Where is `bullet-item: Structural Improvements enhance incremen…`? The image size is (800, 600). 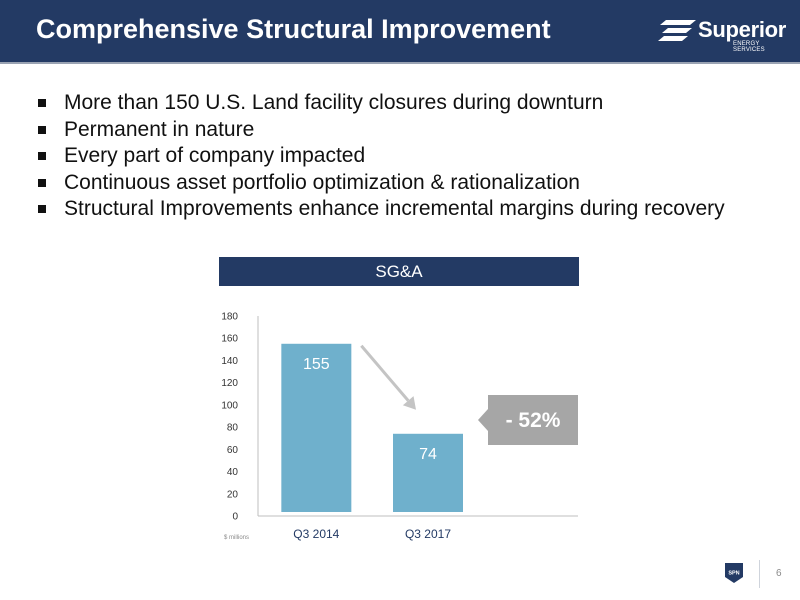 bullet-item: Structural Improvements enhance incremen… is located at coordinates (381, 209).